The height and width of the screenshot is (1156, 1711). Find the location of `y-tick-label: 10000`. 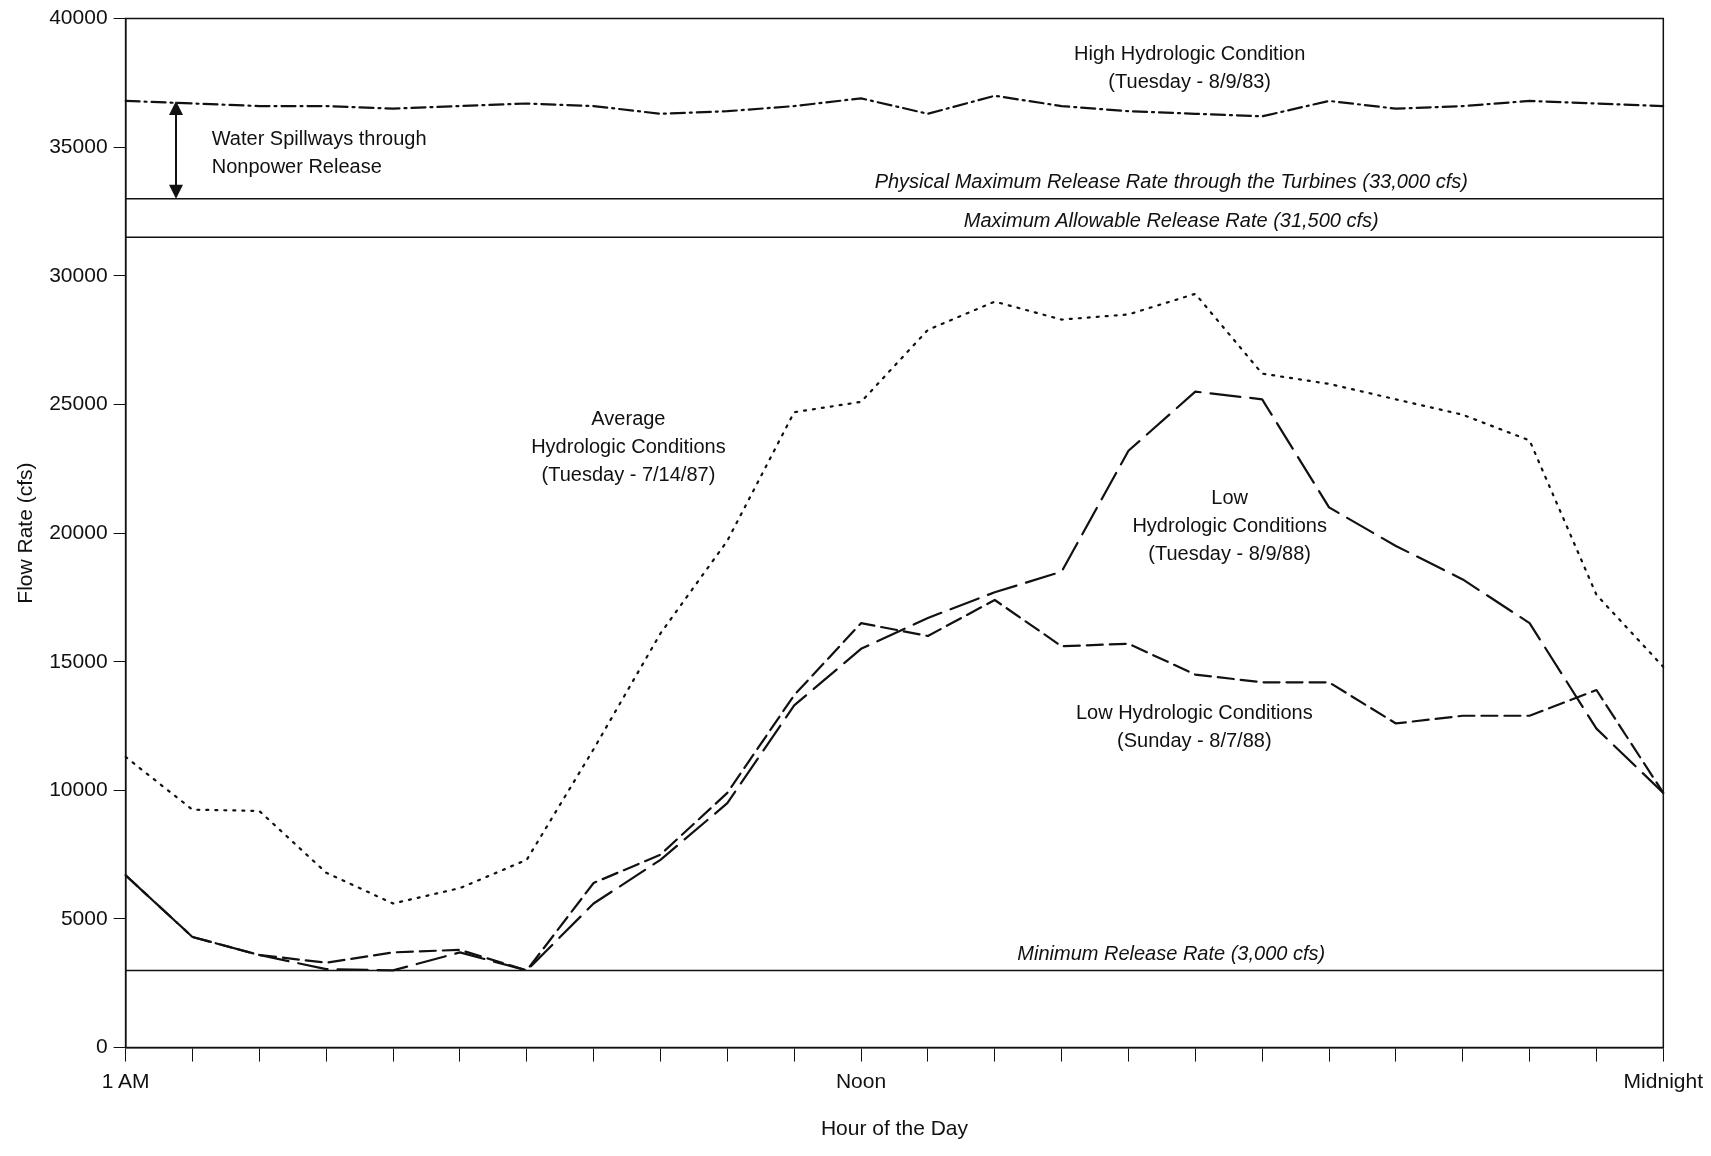

y-tick-label: 10000 is located at coordinates (78, 789).